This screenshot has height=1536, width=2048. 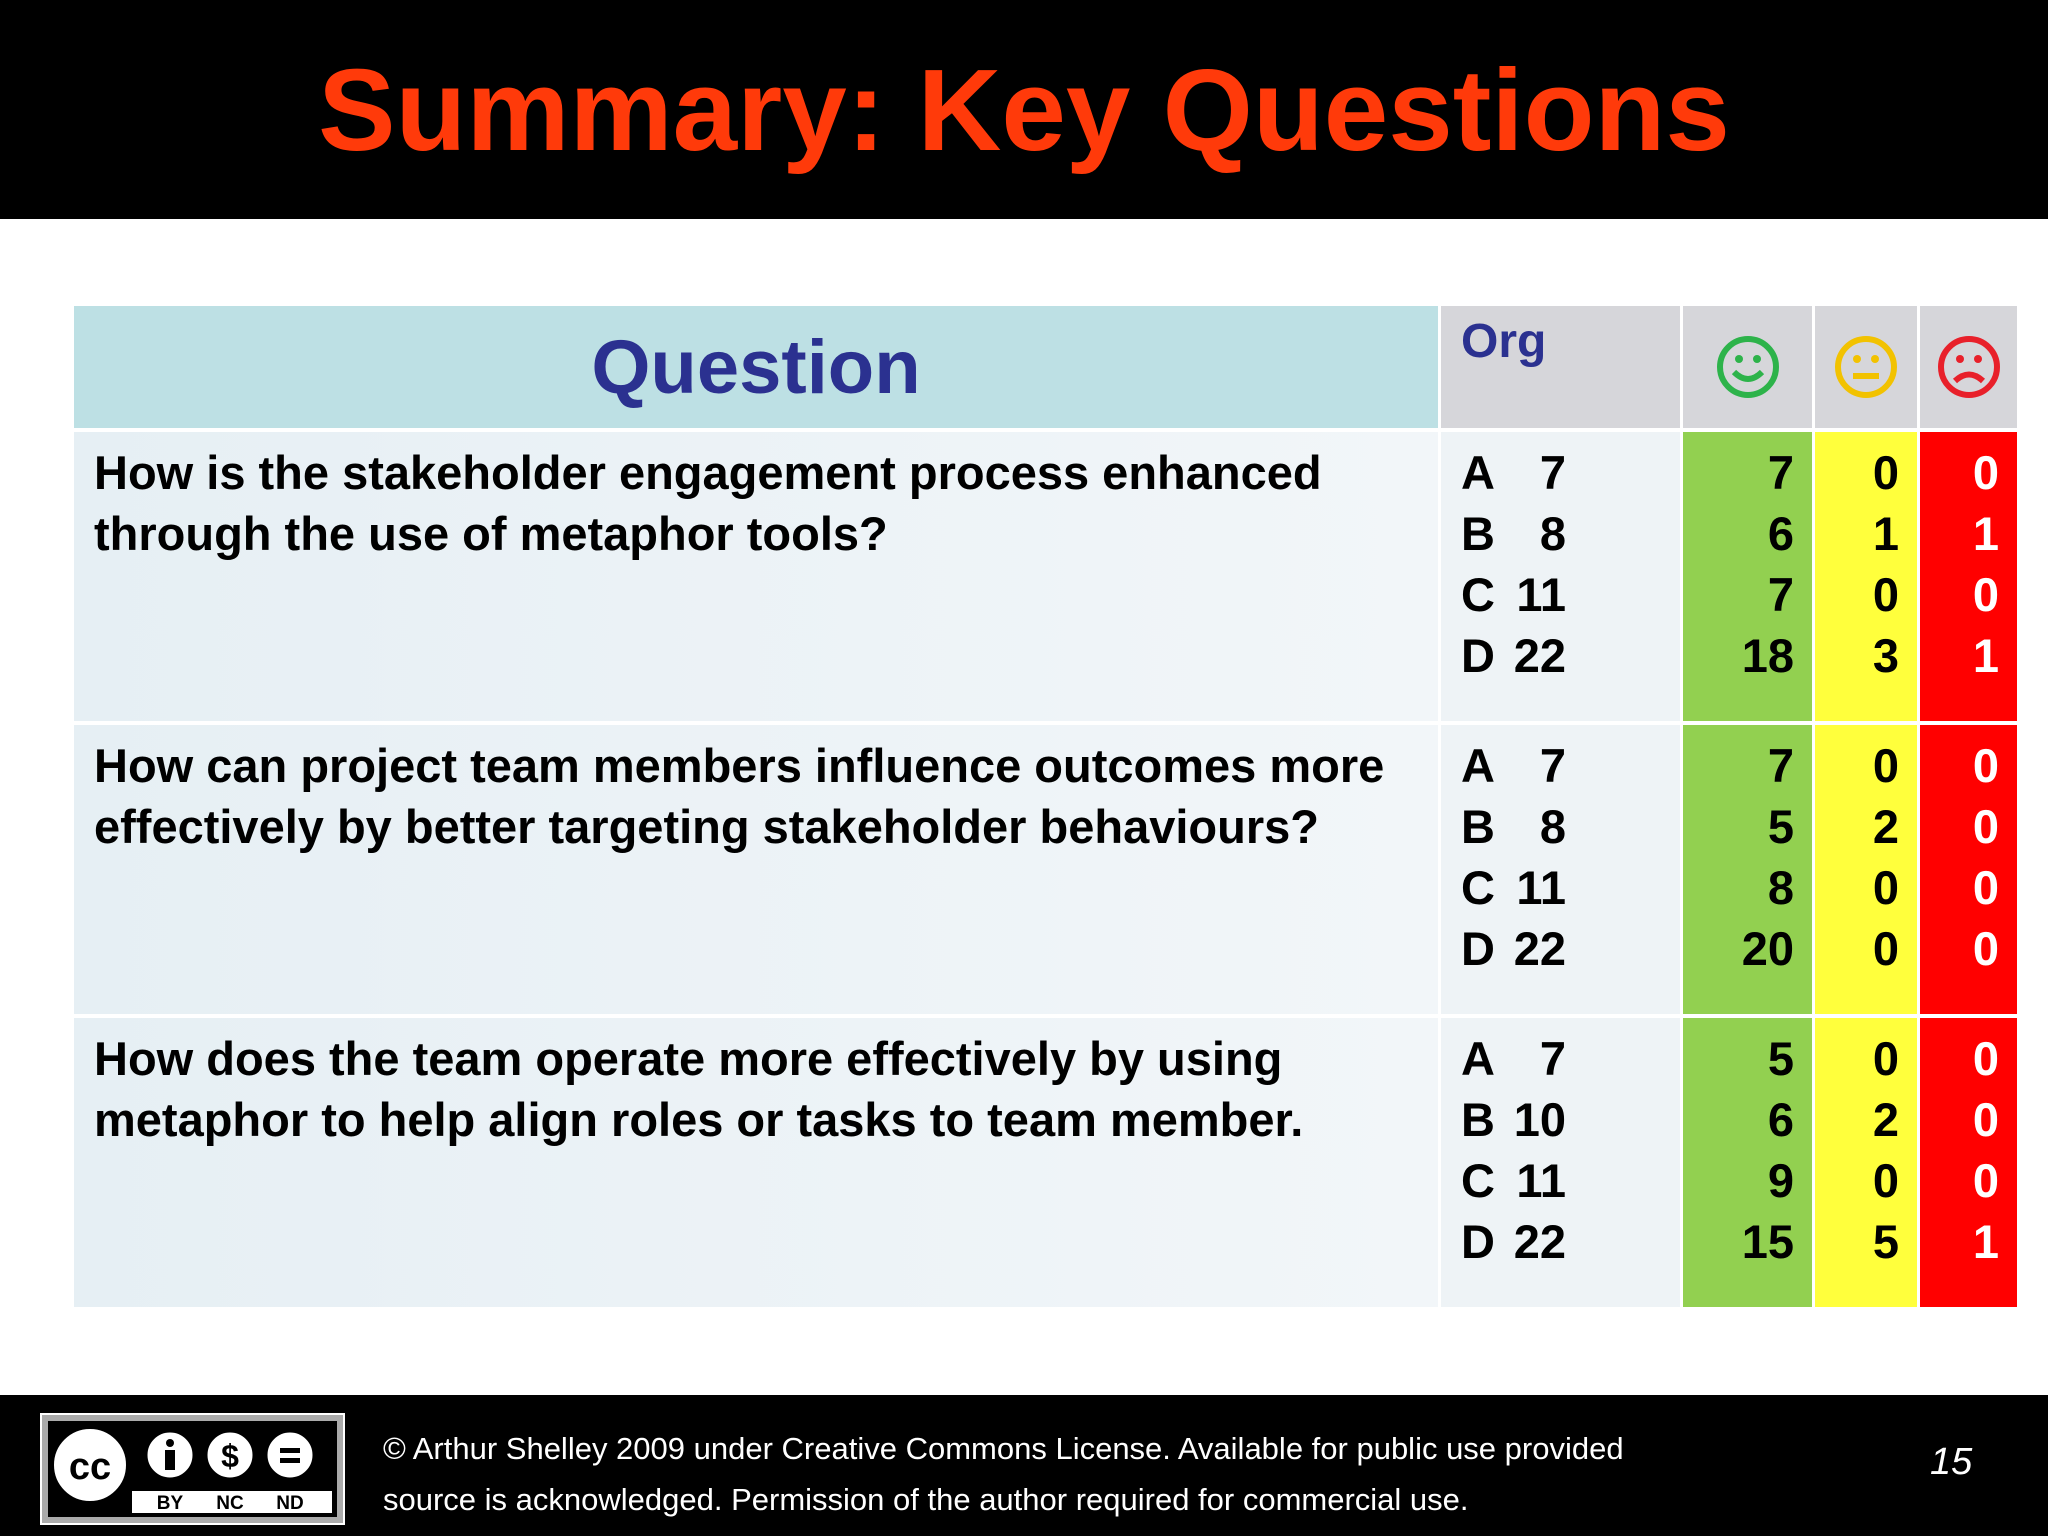 I want to click on sad-cell: 0 0 0 1, so click(x=1968, y=1162).